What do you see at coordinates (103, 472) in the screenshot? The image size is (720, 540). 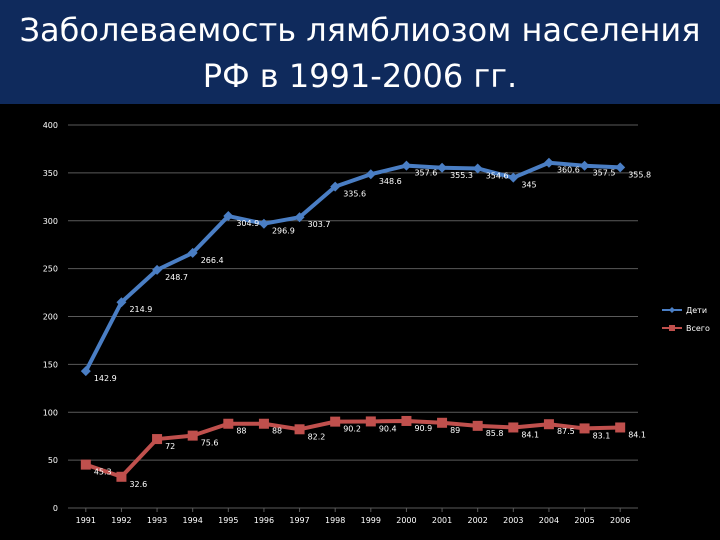 I see `data-label: 45.3` at bounding box center [103, 472].